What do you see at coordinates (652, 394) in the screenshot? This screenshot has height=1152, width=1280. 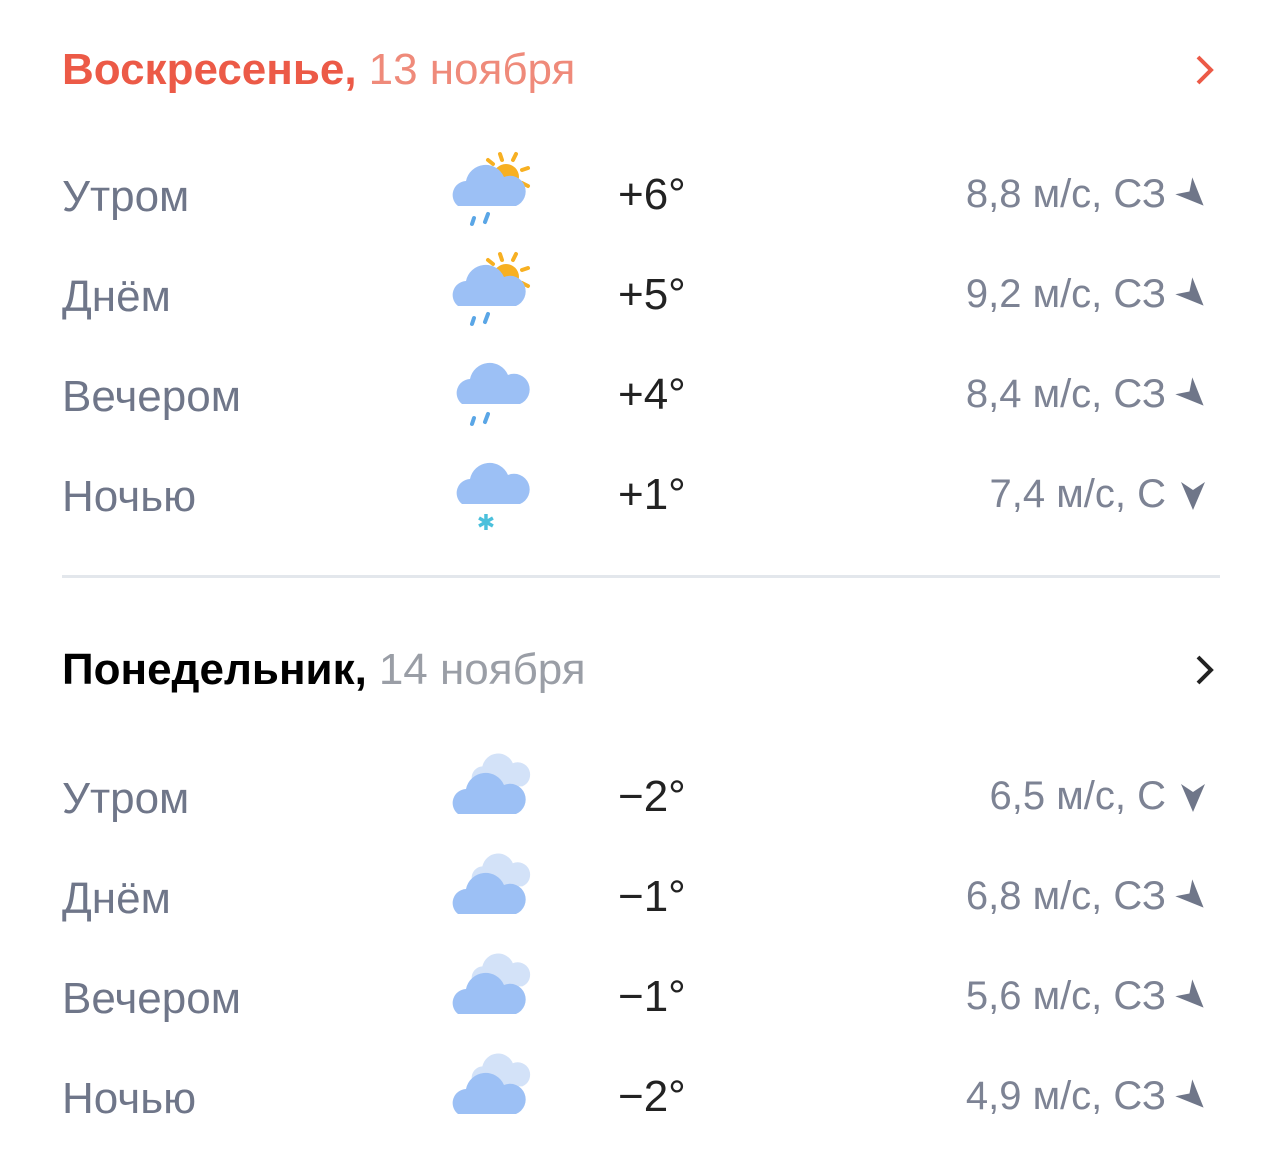 I see `temperature: +4°` at bounding box center [652, 394].